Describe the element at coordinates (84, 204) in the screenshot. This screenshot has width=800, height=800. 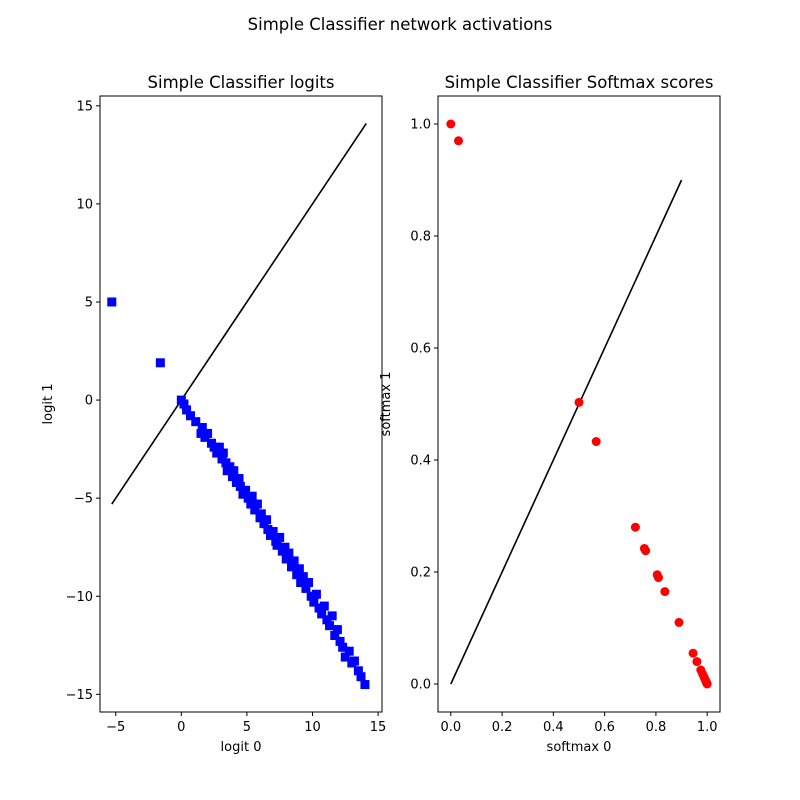
I see `logits-y-tick-label: 10` at that location.